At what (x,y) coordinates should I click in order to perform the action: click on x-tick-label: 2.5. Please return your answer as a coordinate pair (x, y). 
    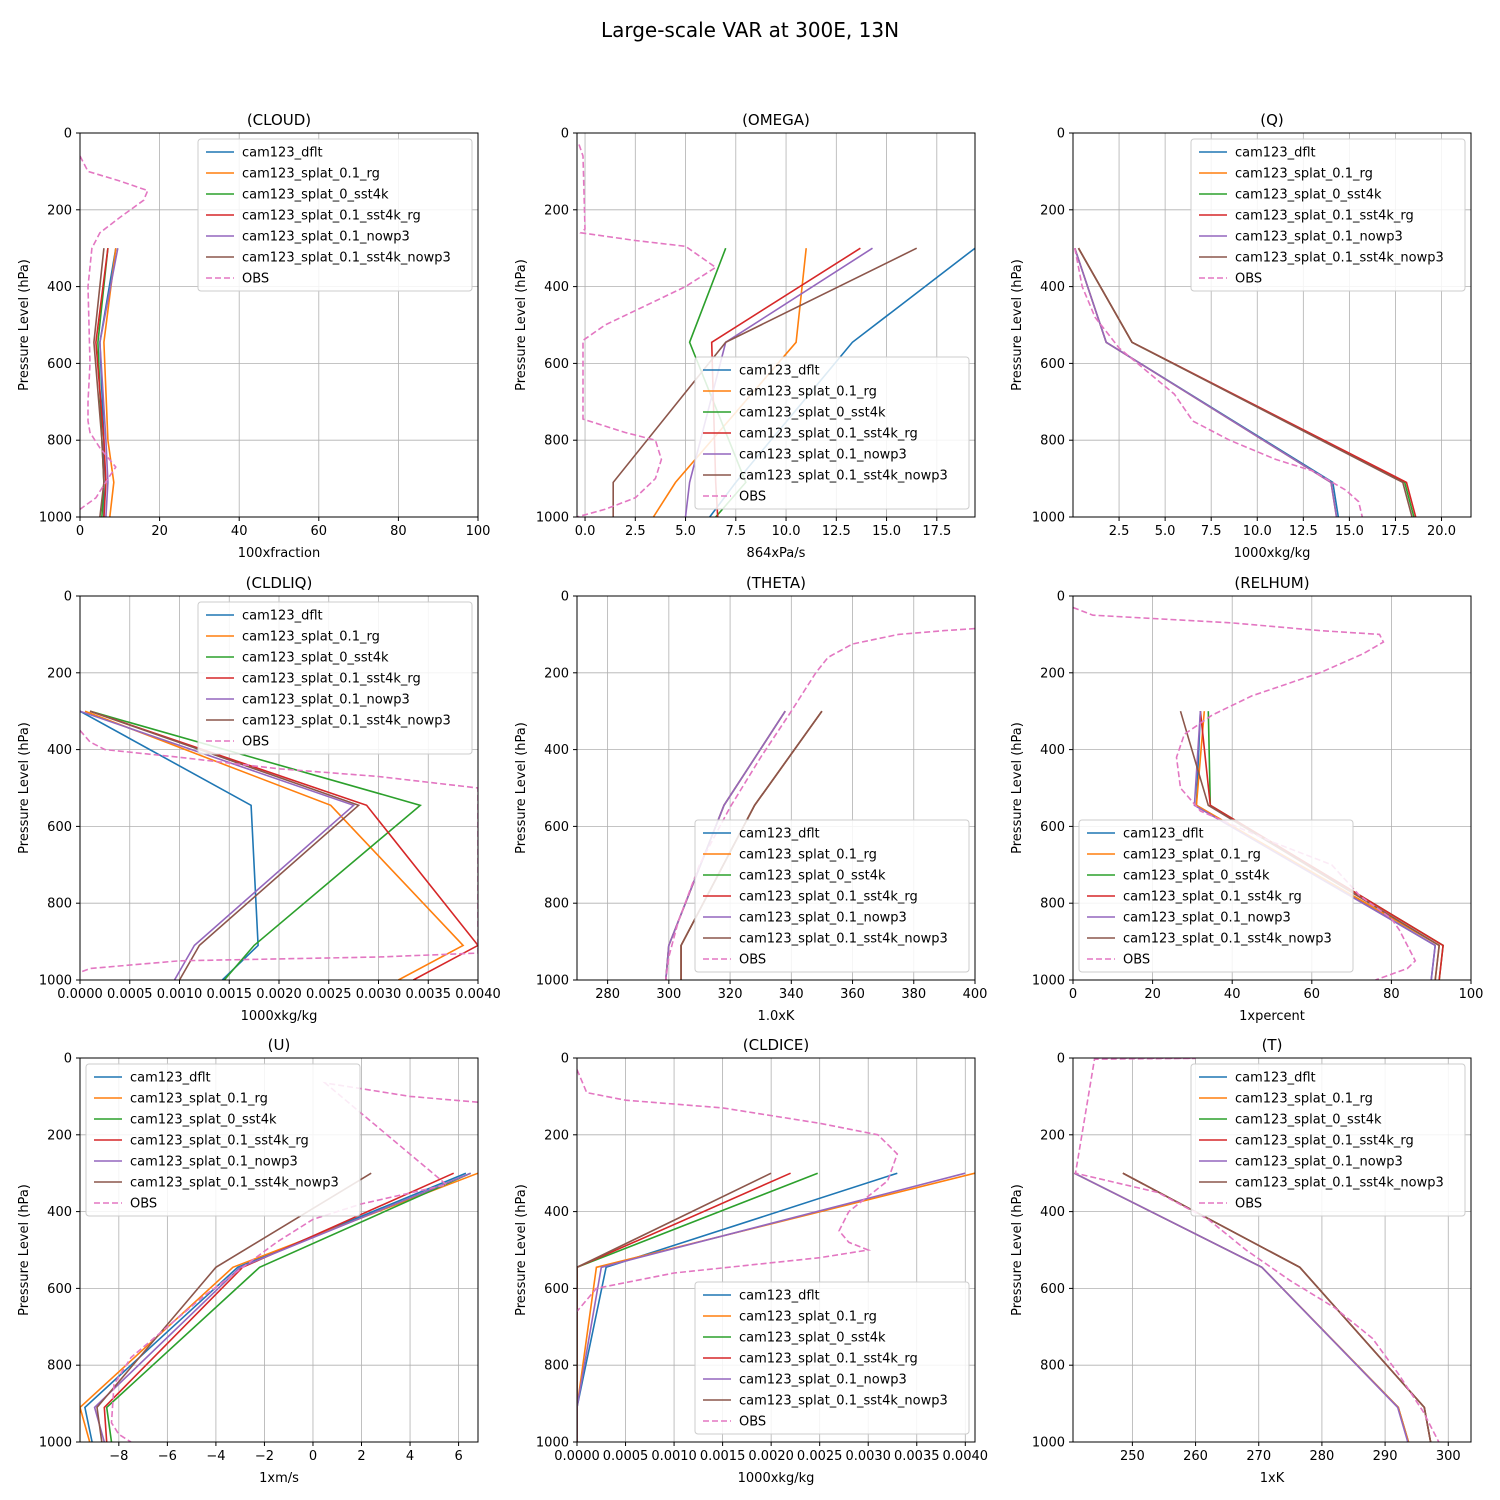
    Looking at the image, I should click on (1119, 531).